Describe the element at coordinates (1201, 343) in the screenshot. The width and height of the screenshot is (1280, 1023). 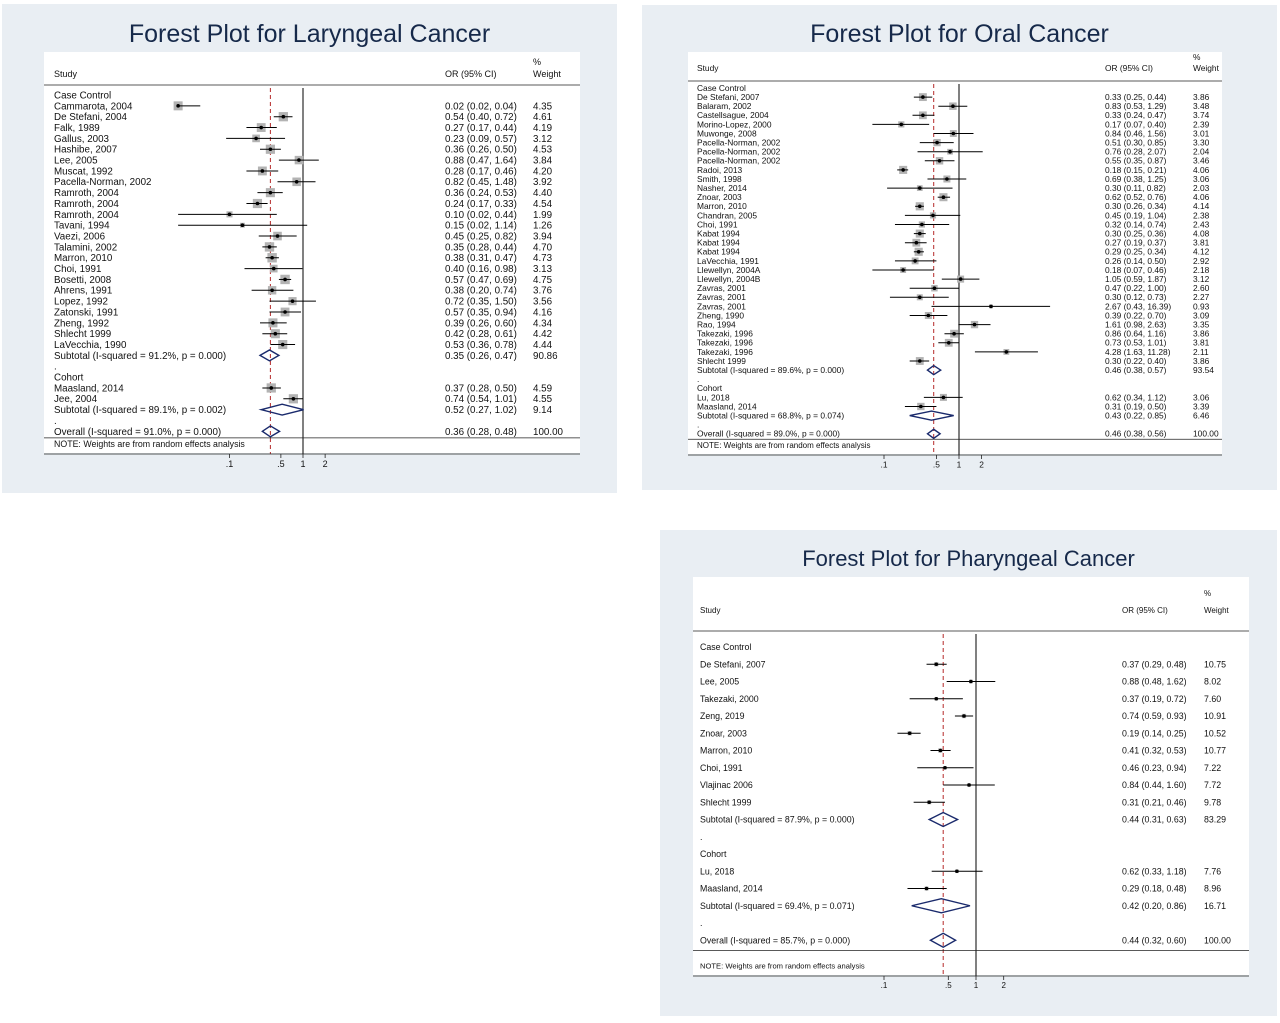
I see `weight-value: 3.81` at that location.